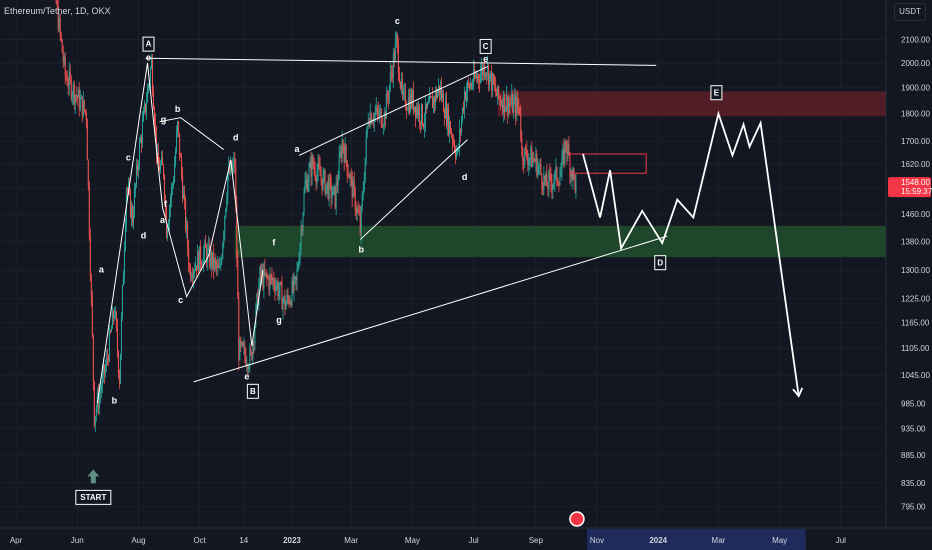 This screenshot has height=550, width=932. Describe the element at coordinates (149, 44) in the screenshot. I see `wave-box-text: A` at that location.